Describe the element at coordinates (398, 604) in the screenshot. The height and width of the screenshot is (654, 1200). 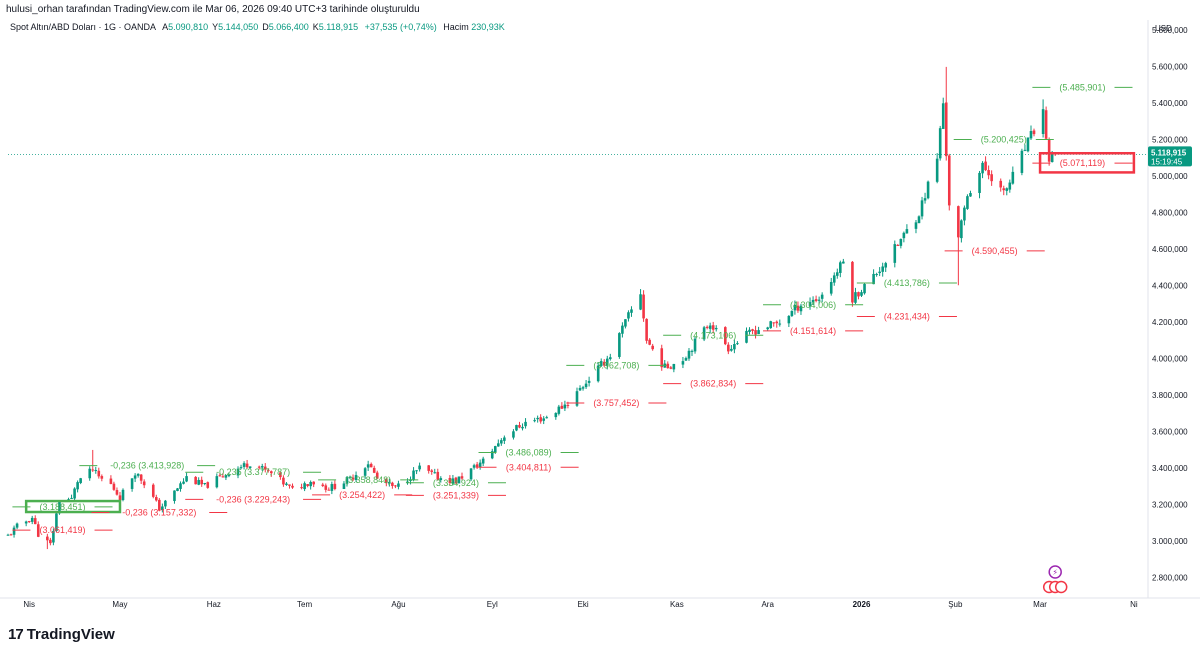
I see `x-tick-label: Ağu` at that location.